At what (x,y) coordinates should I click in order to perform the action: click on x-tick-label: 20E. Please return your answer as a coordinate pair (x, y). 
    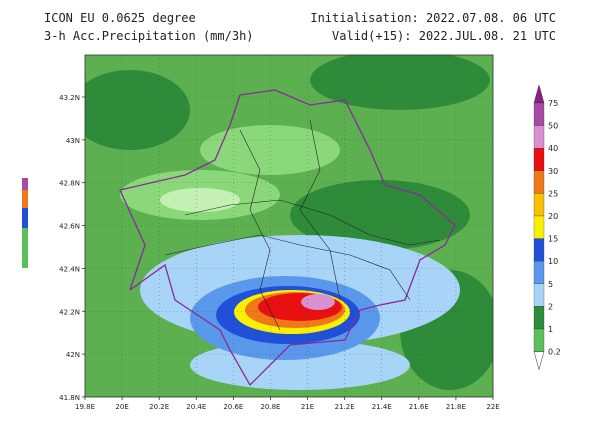
    Looking at the image, I should click on (121, 407).